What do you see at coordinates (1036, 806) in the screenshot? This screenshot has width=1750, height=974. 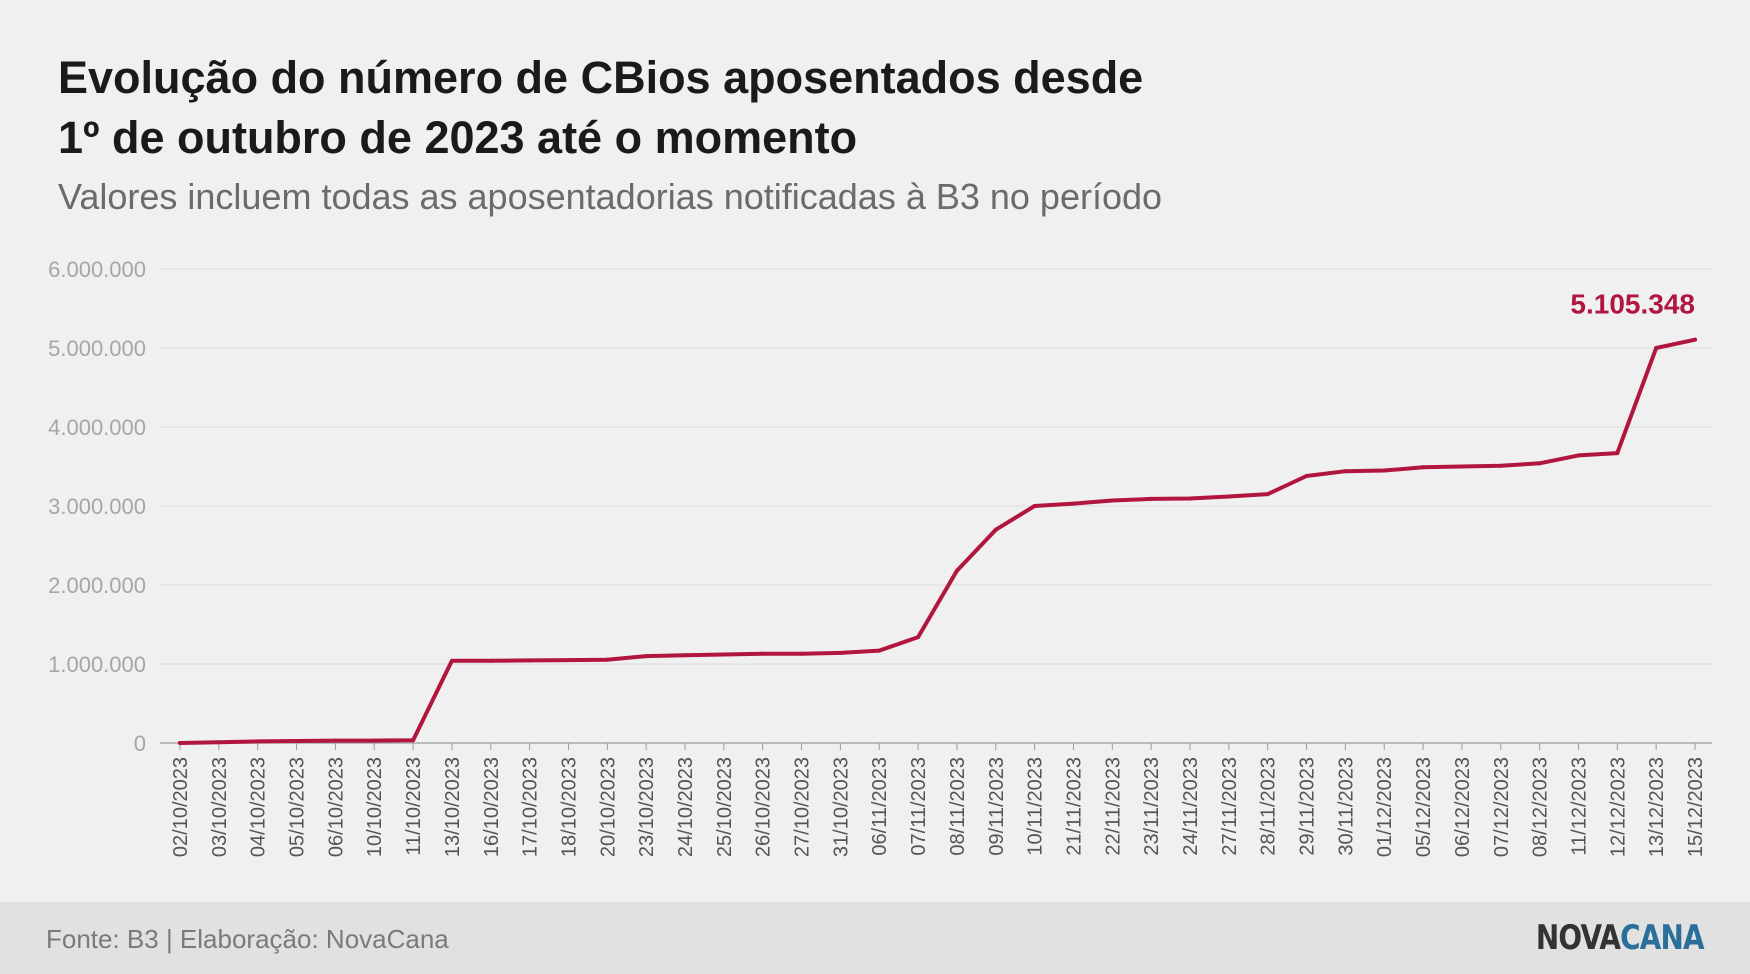 I see `x-tick-label: 10/11/2023` at bounding box center [1036, 806].